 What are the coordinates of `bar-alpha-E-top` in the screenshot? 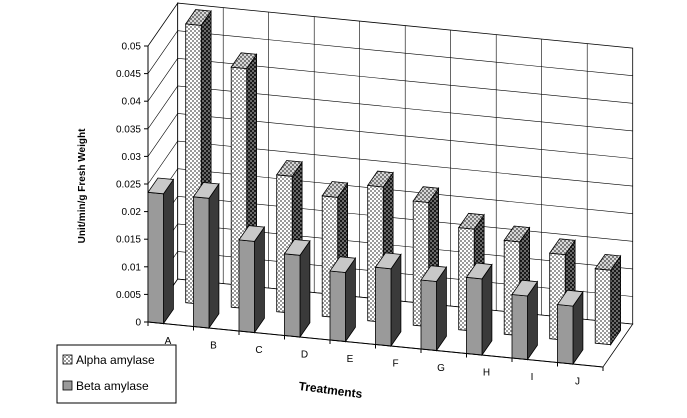 It's located at (380, 179).